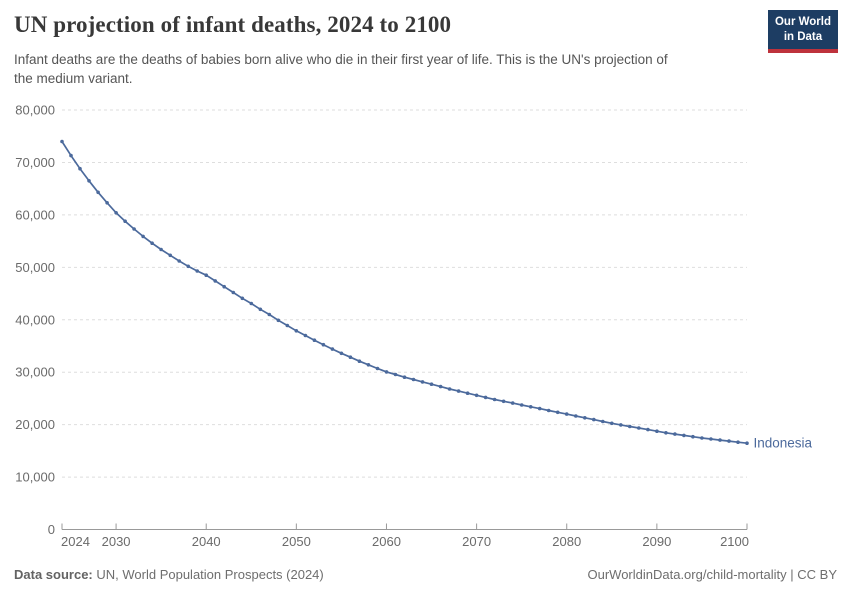  I want to click on footer-url-link: OurWorldinData.org/child-mortality, so click(687, 574).